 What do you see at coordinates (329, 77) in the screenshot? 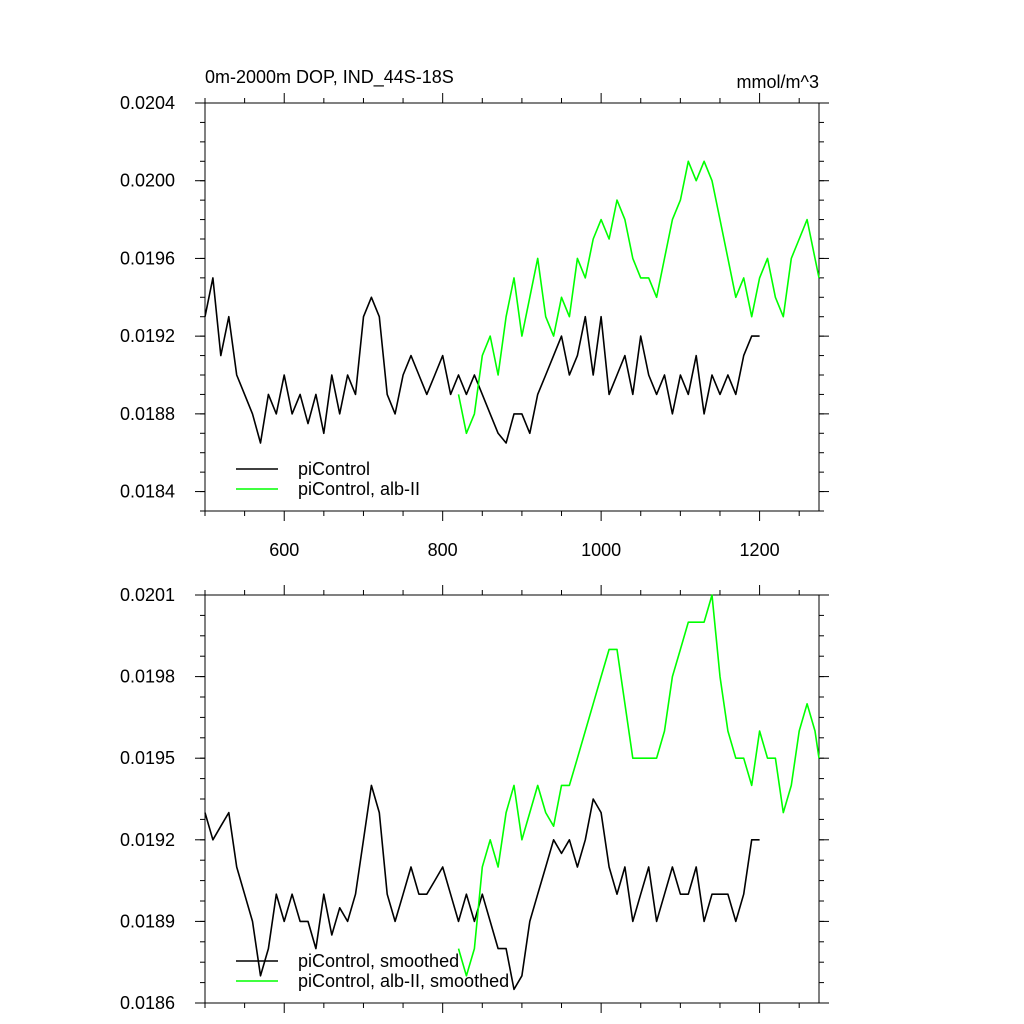
I see `panel-title: 0m-2000m DOP, IND_44S-18S` at bounding box center [329, 77].